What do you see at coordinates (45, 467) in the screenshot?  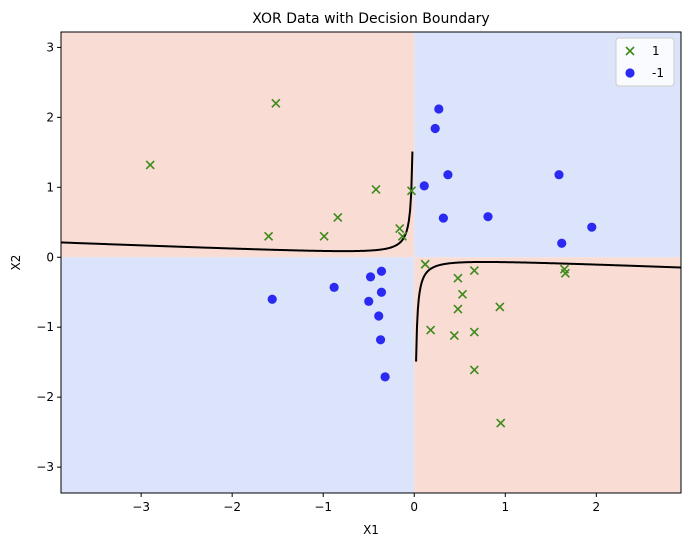 I see `y-tick-label: −3` at bounding box center [45, 467].